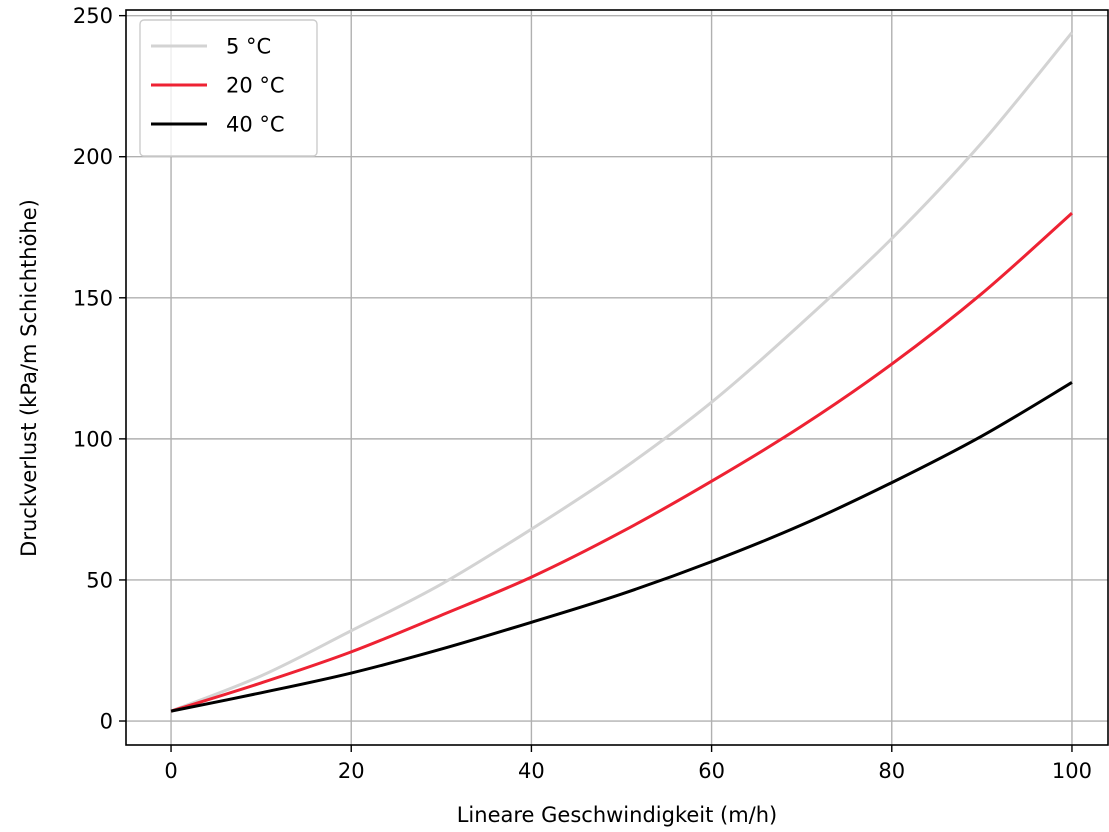 The image size is (1109, 832). I want to click on x-tick-label: 60, so click(711, 771).